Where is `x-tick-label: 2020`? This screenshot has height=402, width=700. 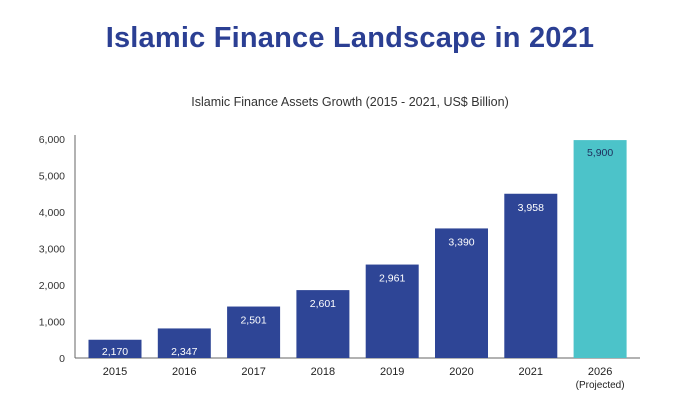
x-tick-label: 2020 is located at coordinates (461, 372).